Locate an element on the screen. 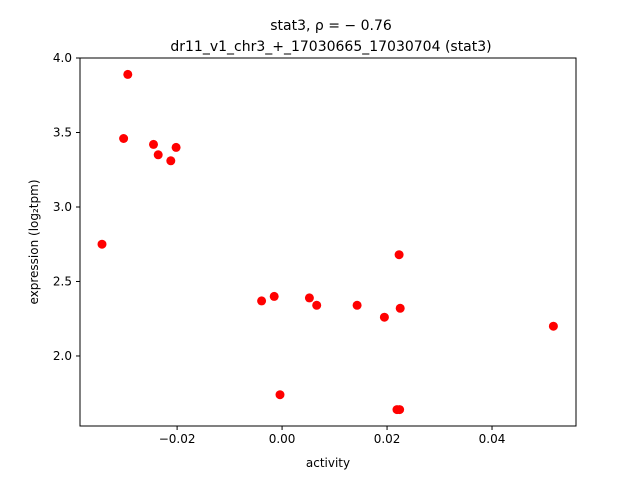  x-tick-label-3: 0.02 is located at coordinates (387, 439).